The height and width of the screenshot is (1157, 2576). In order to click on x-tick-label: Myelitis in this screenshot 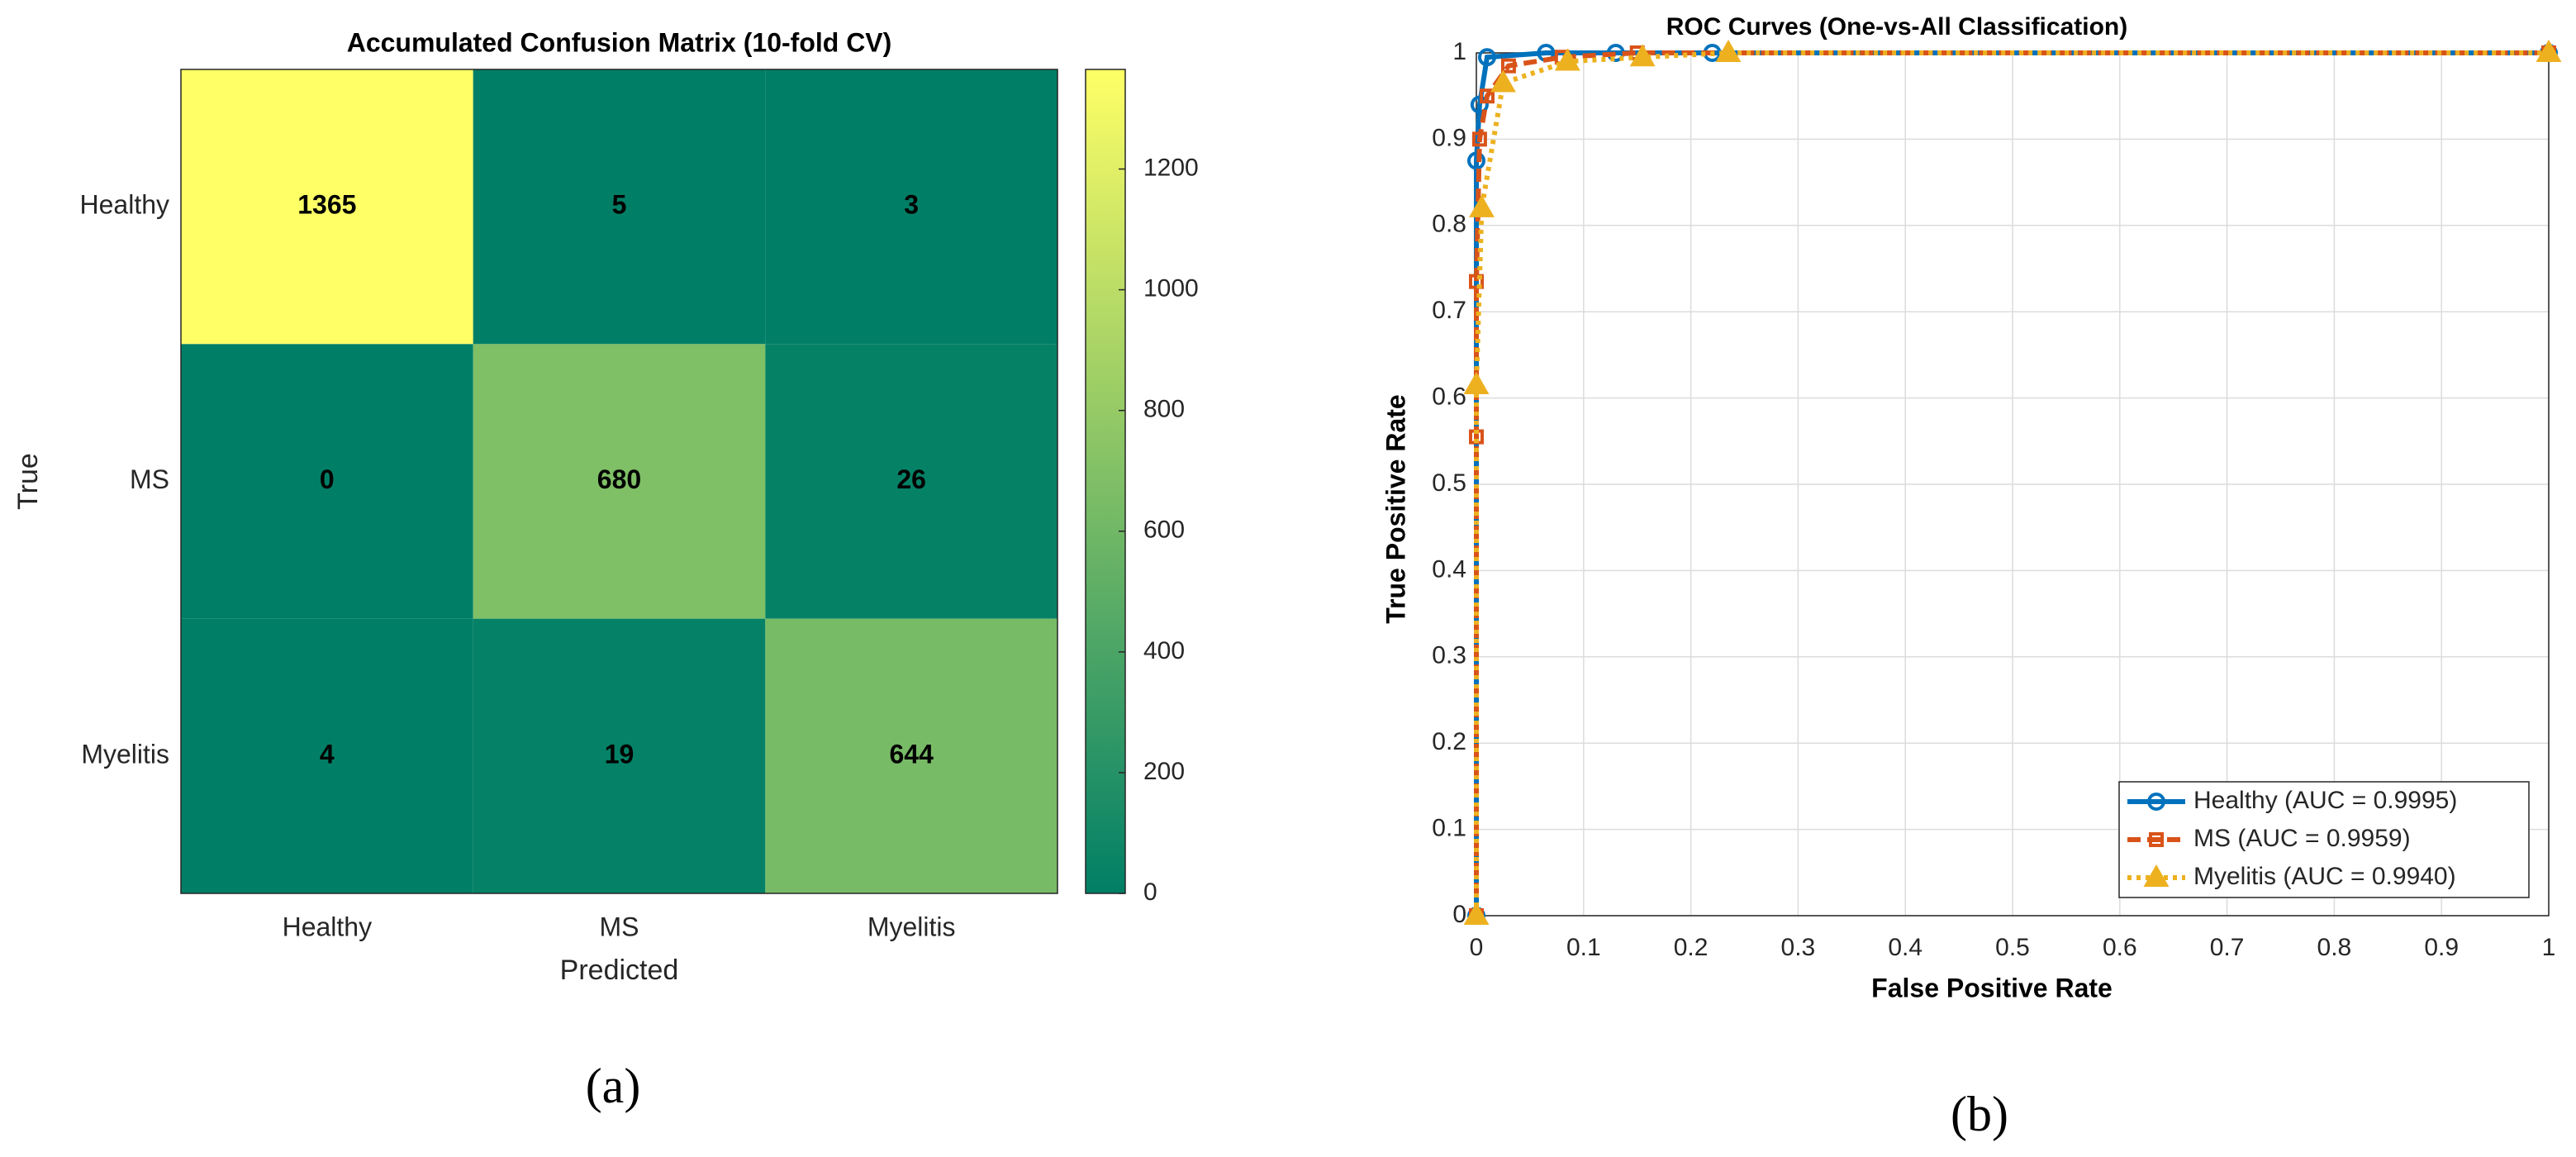, I will do `click(912, 926)`.